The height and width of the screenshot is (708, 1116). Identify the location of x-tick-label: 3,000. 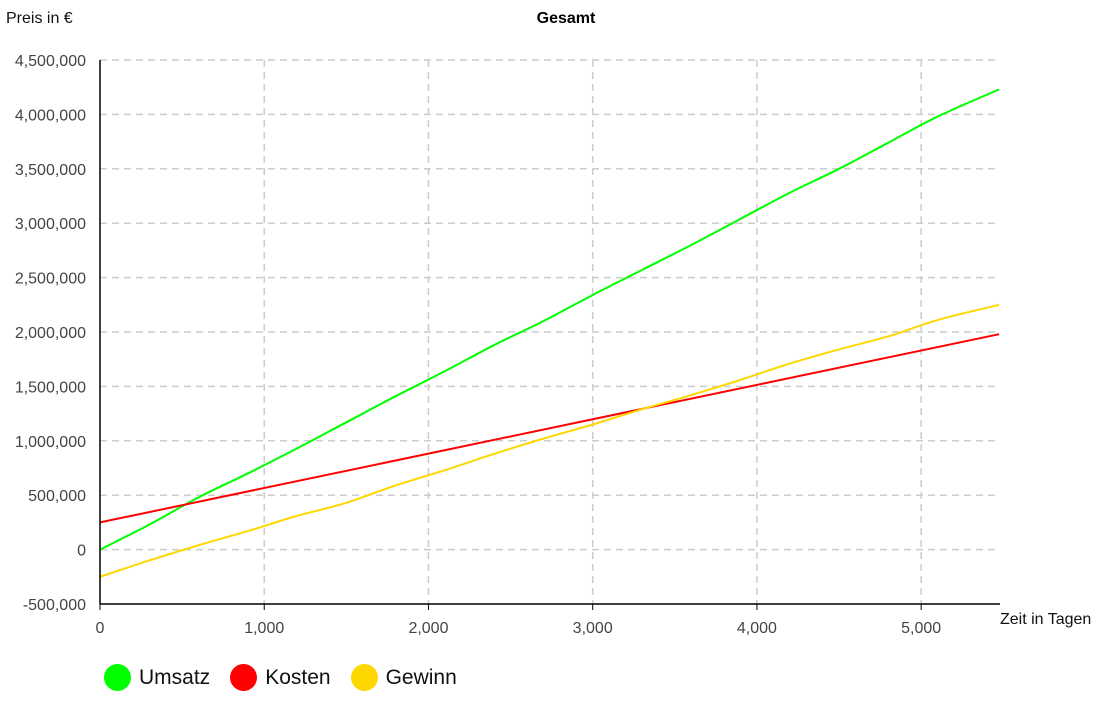
(593, 628).